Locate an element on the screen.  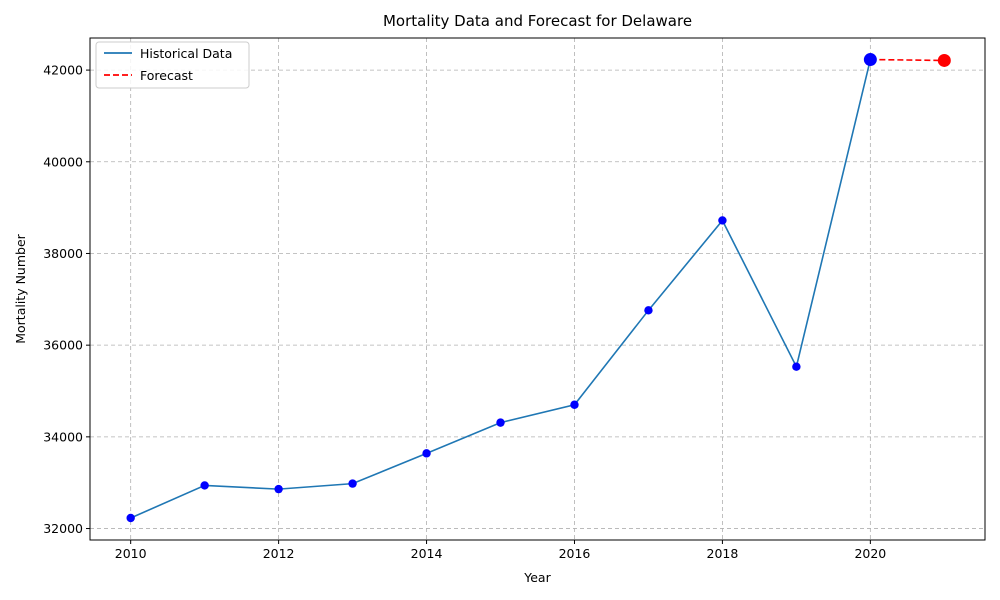
legend-box is located at coordinates (172, 65).